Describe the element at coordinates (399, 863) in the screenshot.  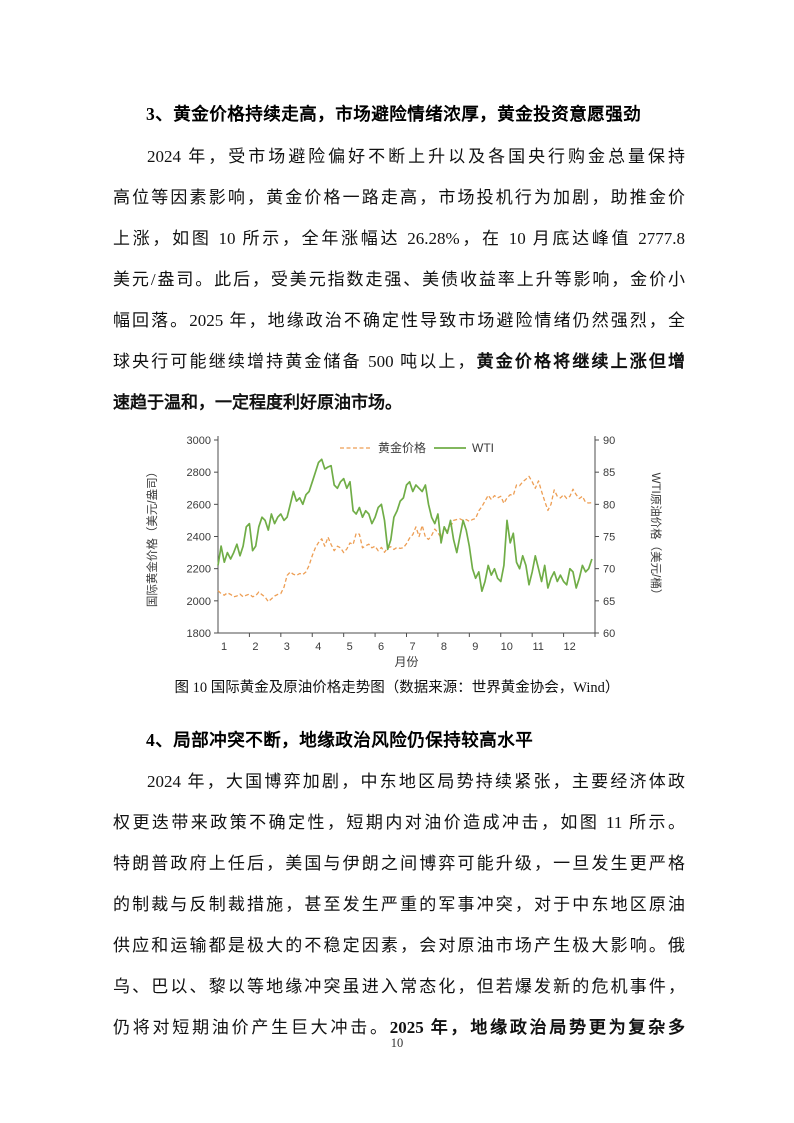
I see `paragraph-line: 特朗普政府上任后，美国与伊朗之间博弈可能升级，一旦发生更严格` at that location.